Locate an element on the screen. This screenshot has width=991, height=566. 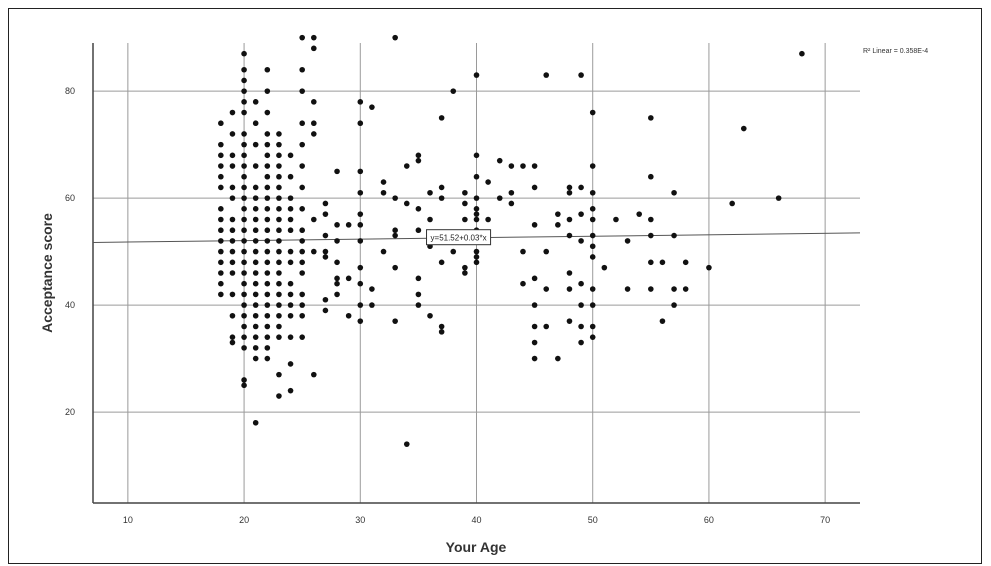
x-tick-label: 10 is located at coordinates (128, 520).